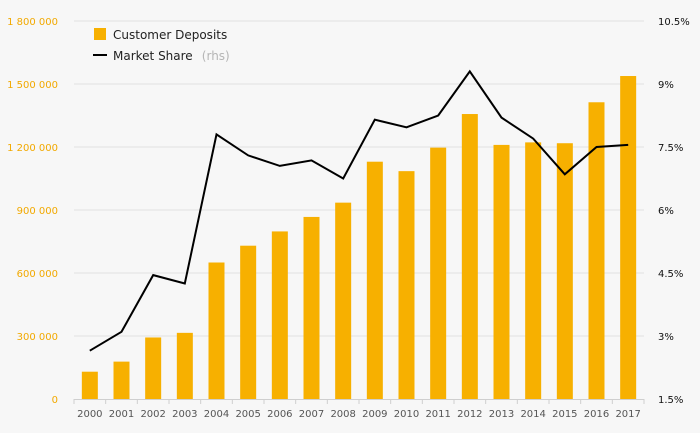 This screenshot has width=700, height=433. I want to click on bar-2012, so click(469, 256).